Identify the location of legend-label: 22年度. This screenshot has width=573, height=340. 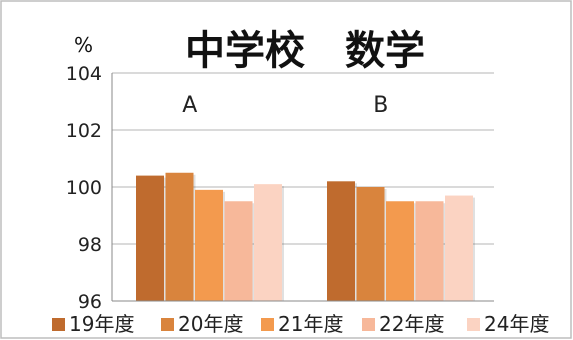
(411, 324).